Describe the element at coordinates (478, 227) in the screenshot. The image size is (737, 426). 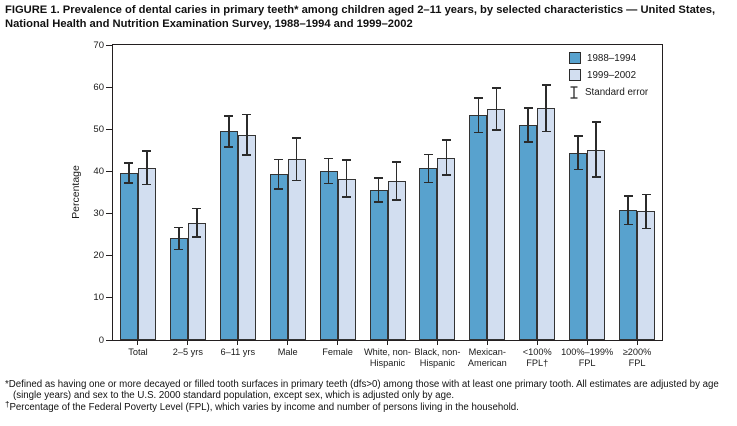
I see `bar-1988-1994-mexican-american` at that location.